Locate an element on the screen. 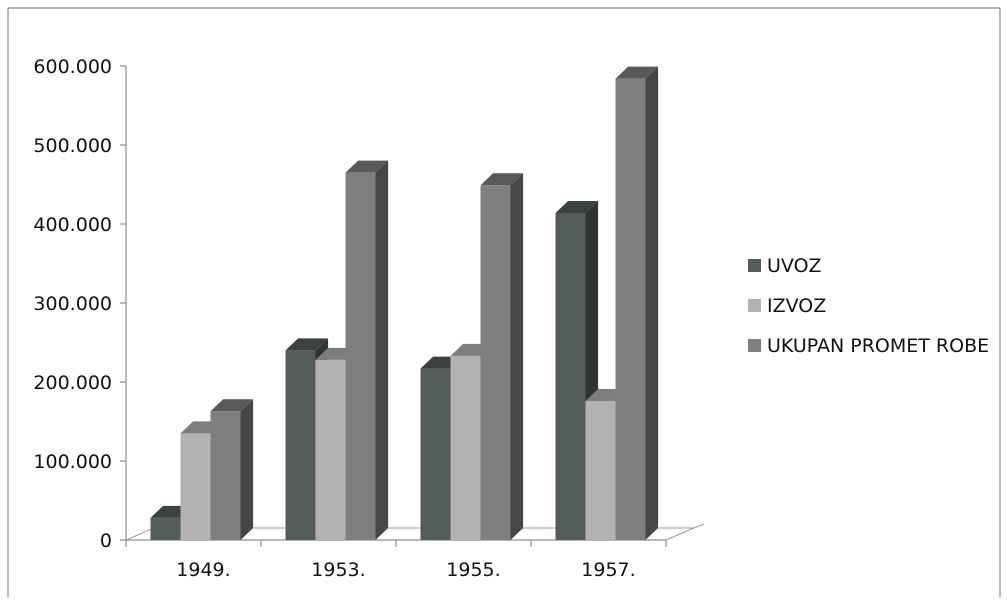  x-tick-label: 1953. is located at coordinates (338, 570).